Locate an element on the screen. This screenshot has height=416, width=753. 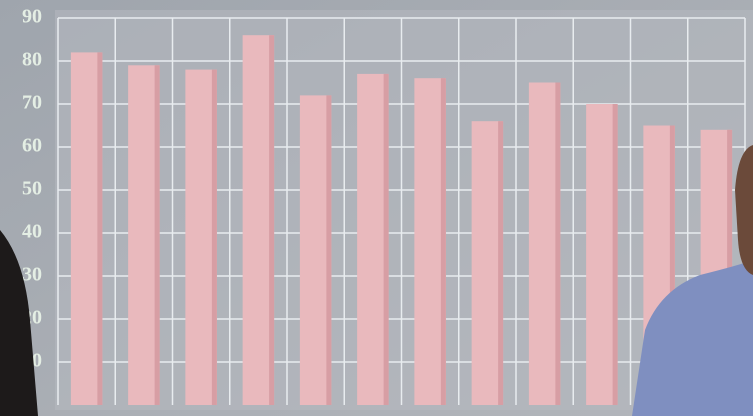
y-tick-label: 70 is located at coordinates (32, 103).